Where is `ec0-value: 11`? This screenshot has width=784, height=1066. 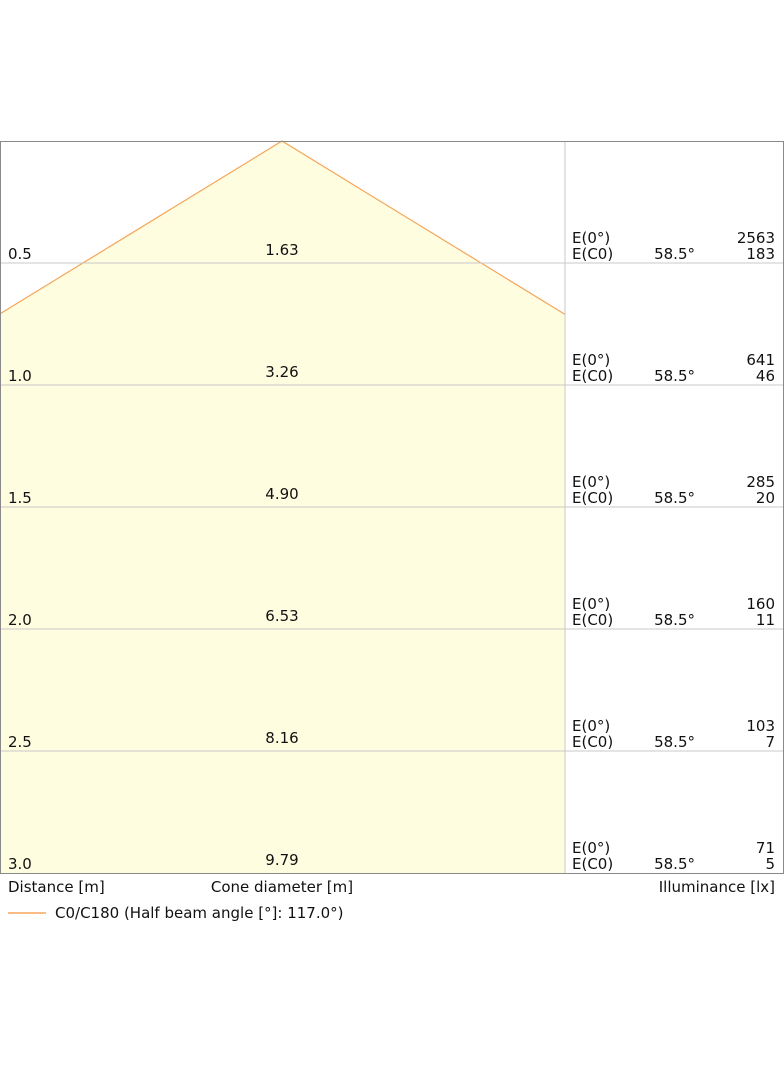
ec0-value: 11 is located at coordinates (765, 620).